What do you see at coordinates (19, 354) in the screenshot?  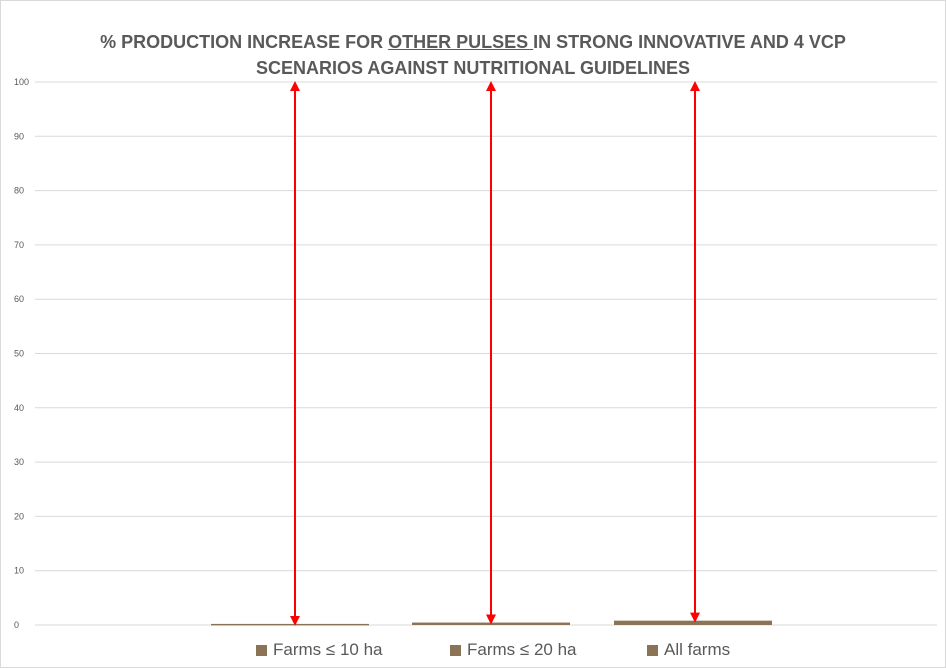 I see `y-tick-label: 50` at bounding box center [19, 354].